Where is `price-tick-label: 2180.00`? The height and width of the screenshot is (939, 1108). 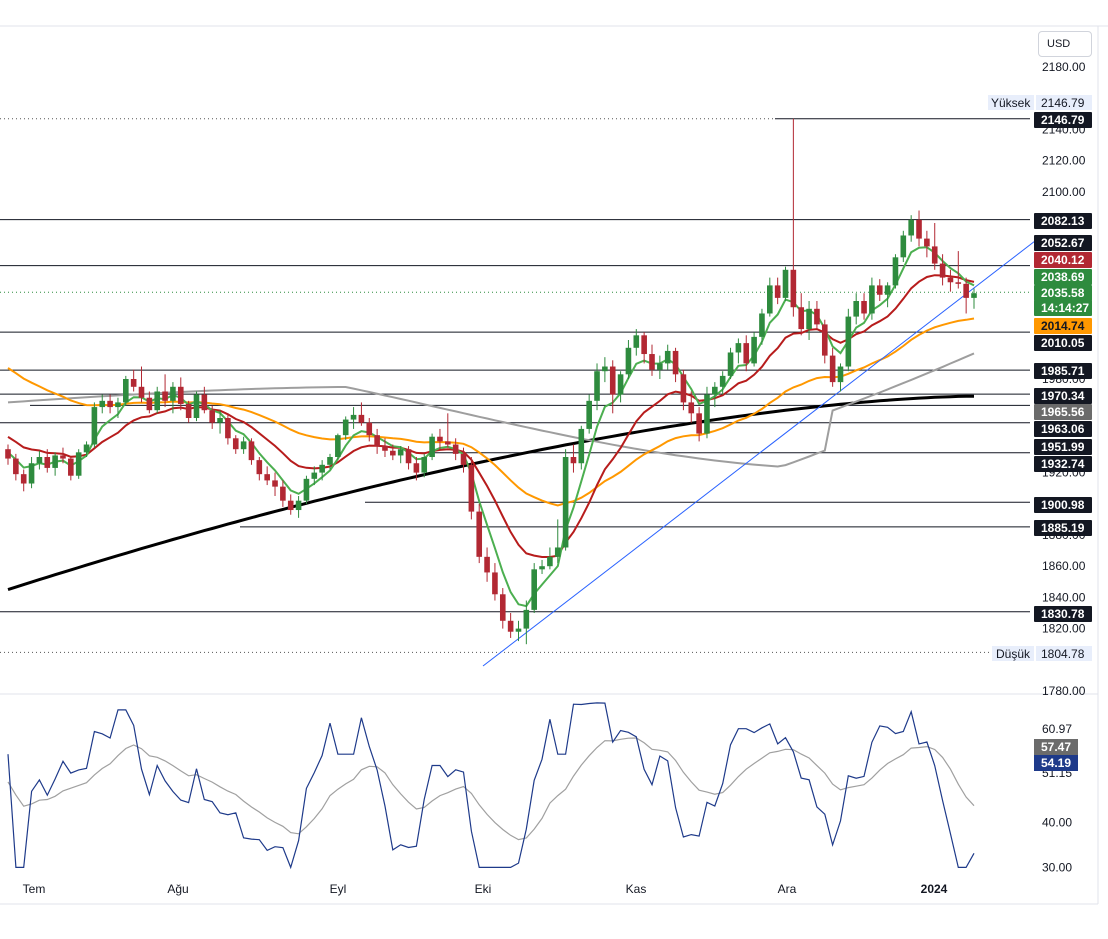 price-tick-label: 2180.00 is located at coordinates (1064, 67).